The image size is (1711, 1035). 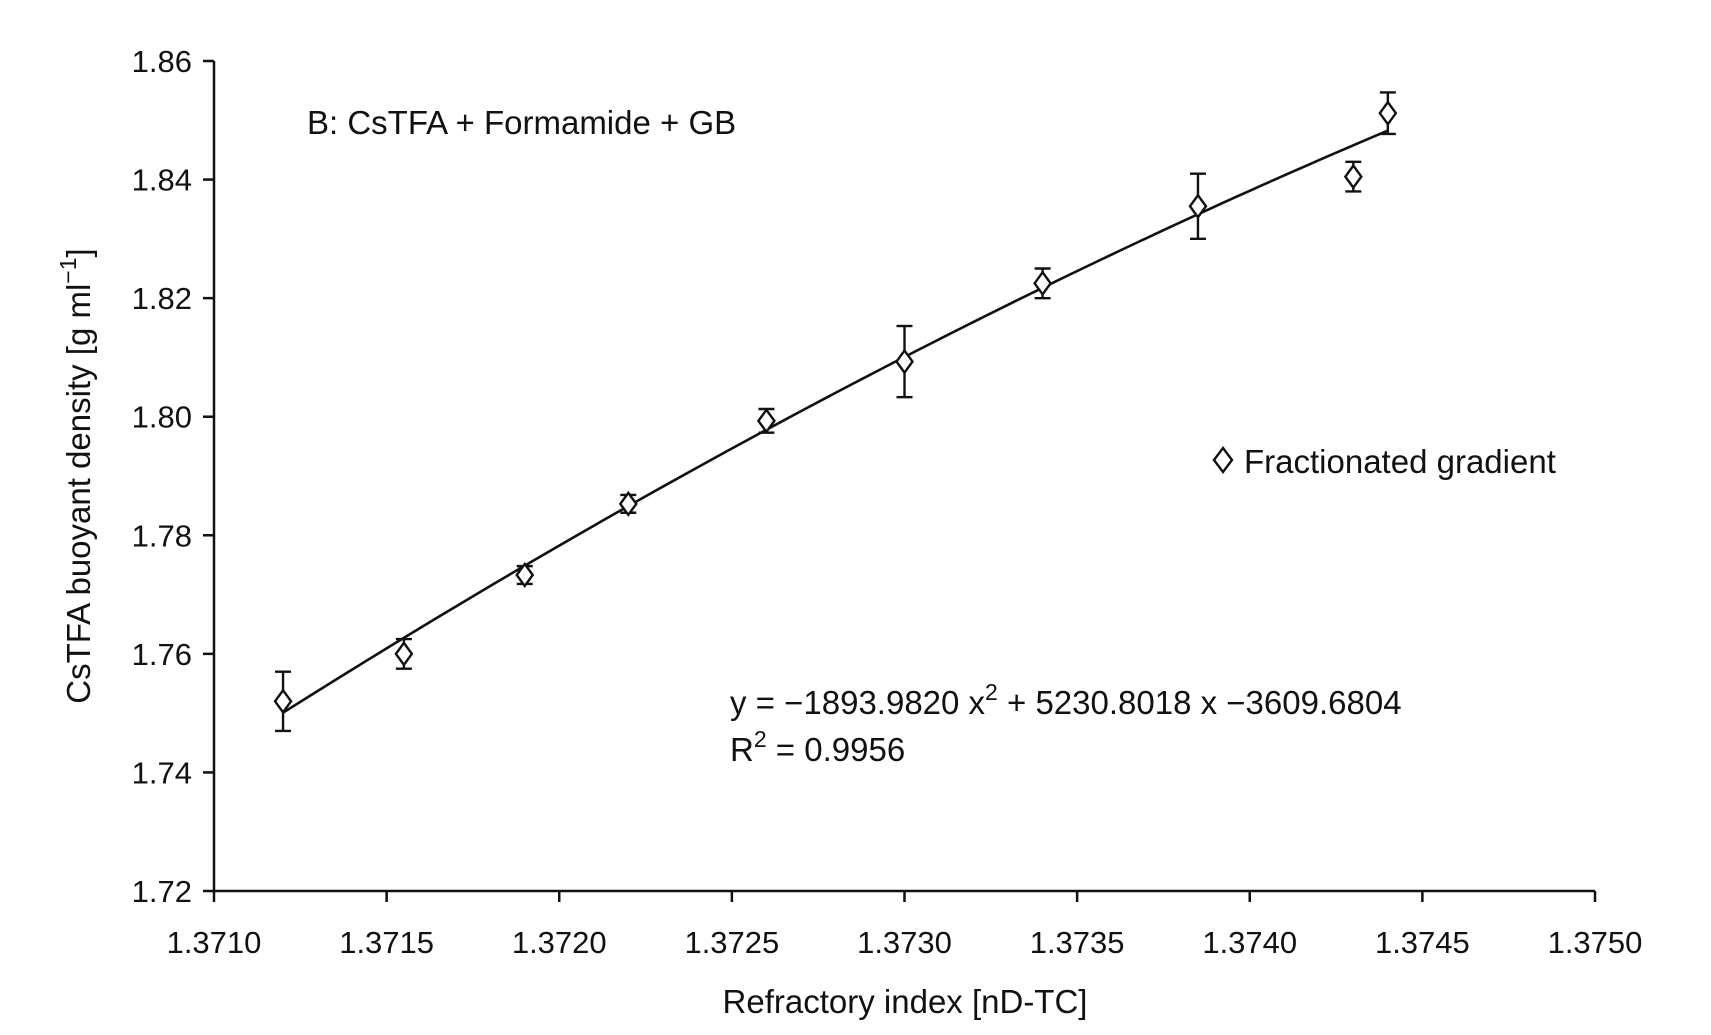 What do you see at coordinates (904, 942) in the screenshot?
I see `x-tick-label: 1.3730` at bounding box center [904, 942].